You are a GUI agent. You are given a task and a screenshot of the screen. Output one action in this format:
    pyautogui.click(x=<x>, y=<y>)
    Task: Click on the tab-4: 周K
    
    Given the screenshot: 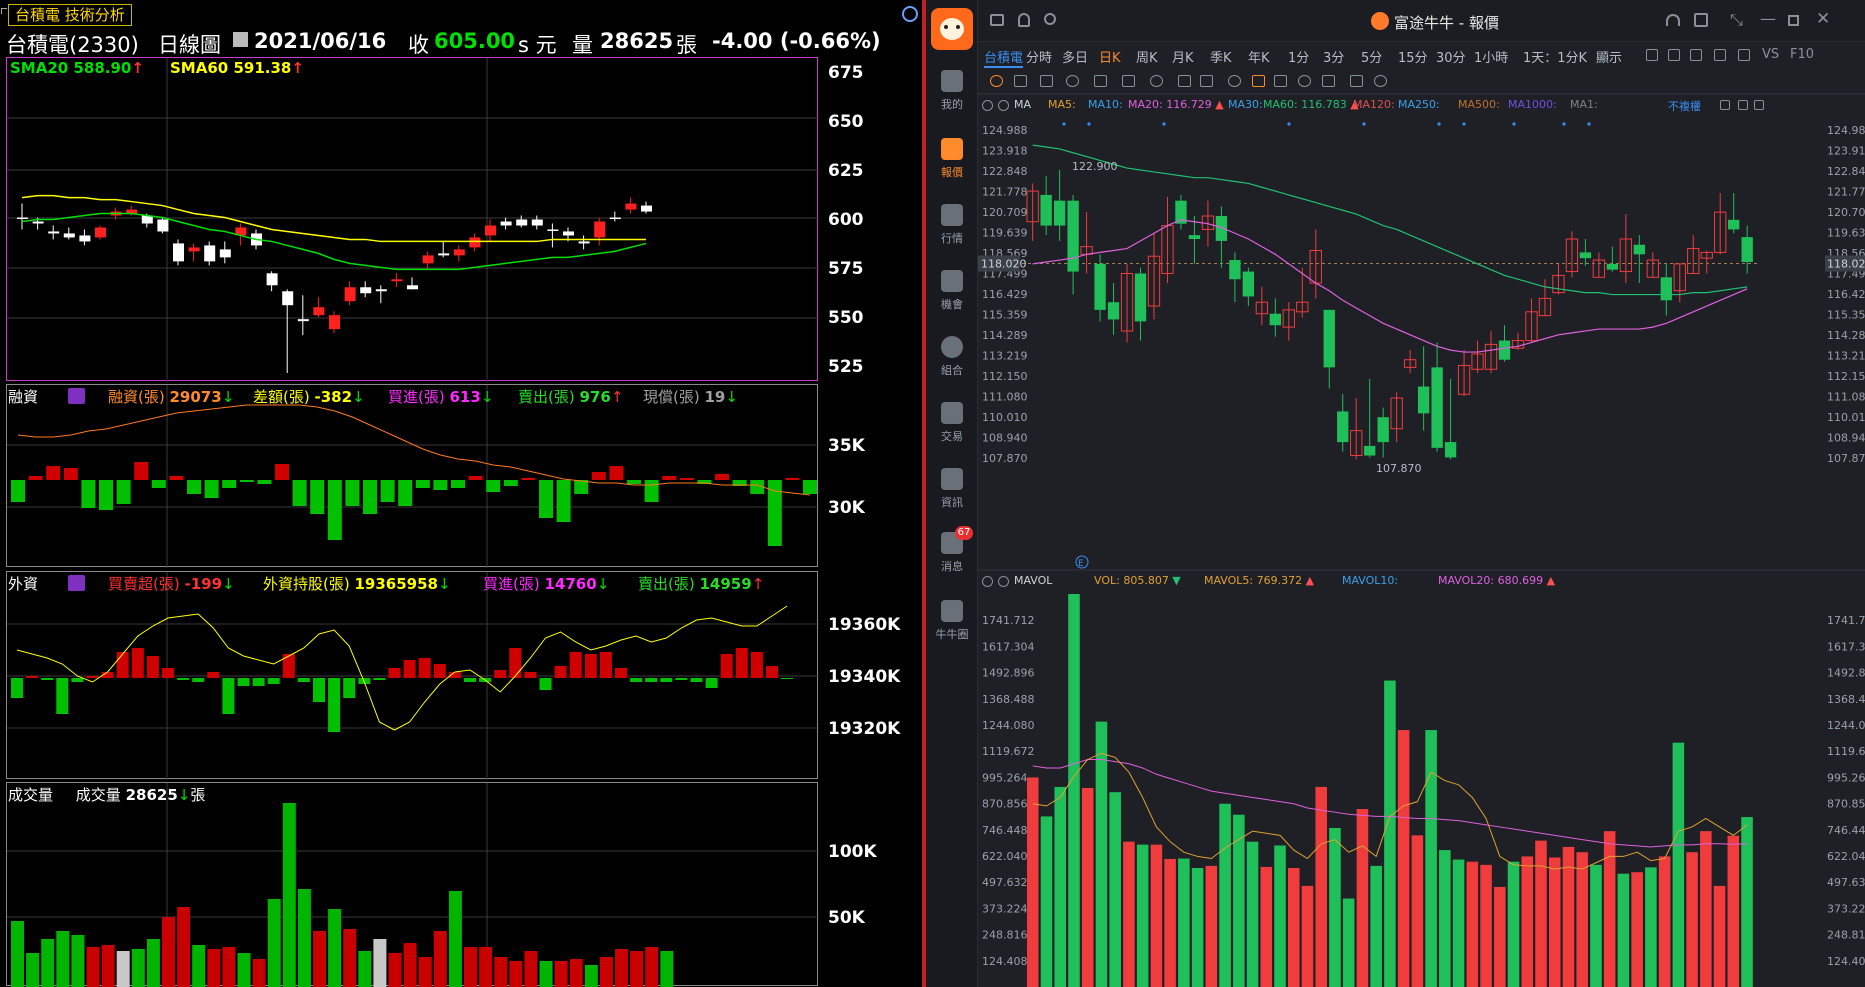 What is the action you would take?
    pyautogui.click(x=1147, y=58)
    